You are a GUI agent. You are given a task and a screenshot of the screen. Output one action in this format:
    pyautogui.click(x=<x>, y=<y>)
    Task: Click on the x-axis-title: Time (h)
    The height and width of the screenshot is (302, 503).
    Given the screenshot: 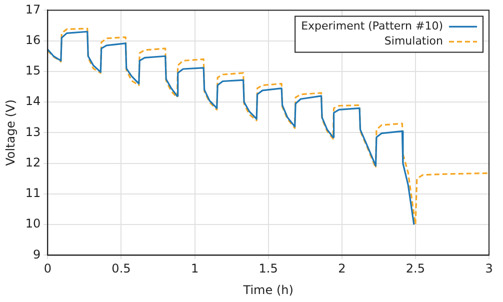 What is the action you would take?
    pyautogui.click(x=268, y=289)
    